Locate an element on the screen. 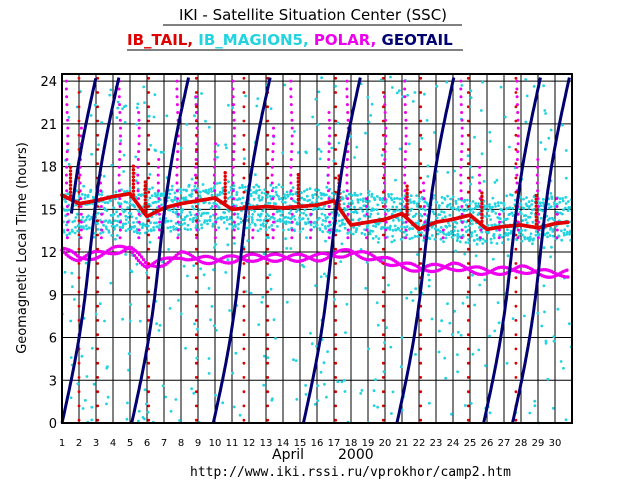 This screenshot has height=500, width=636. orbit-track is located at coordinates (331, 250).